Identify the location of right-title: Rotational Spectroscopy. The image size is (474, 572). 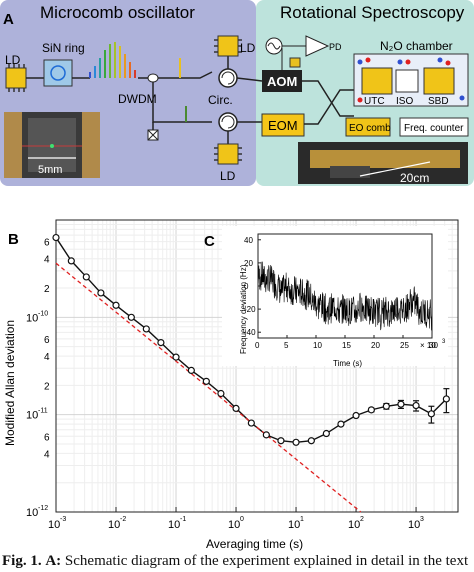
(372, 12).